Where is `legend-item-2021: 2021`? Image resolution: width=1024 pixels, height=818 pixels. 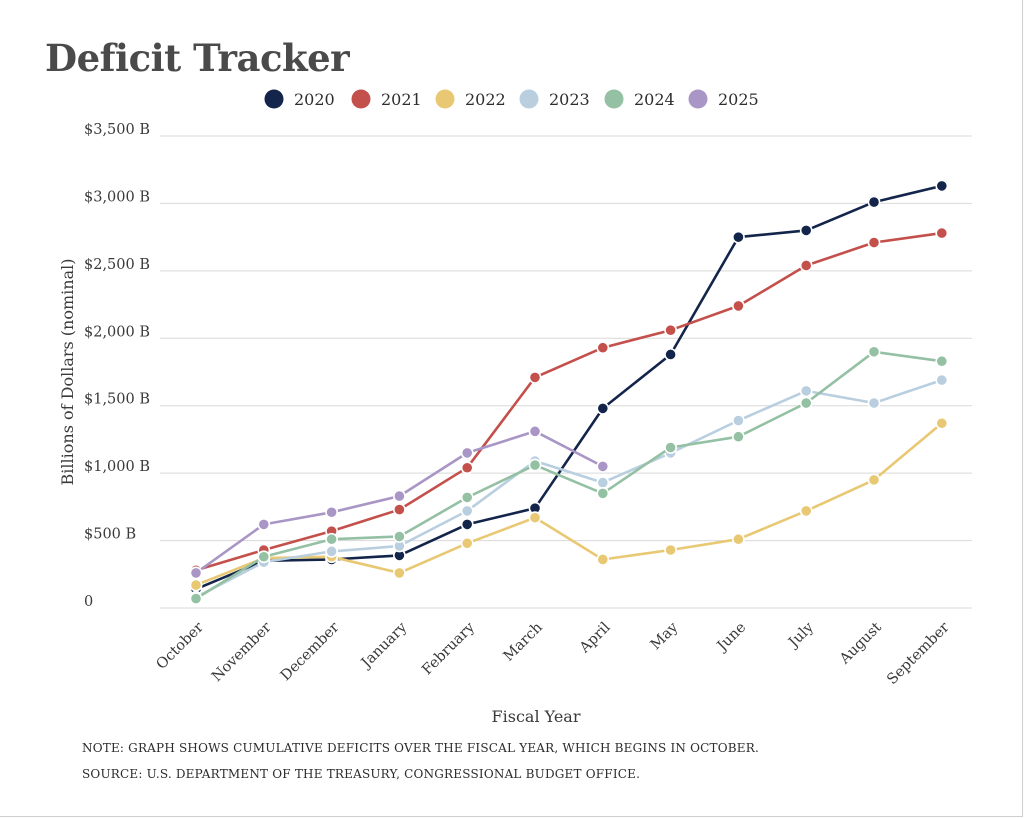
legend-item-2021: 2021 is located at coordinates (386, 99).